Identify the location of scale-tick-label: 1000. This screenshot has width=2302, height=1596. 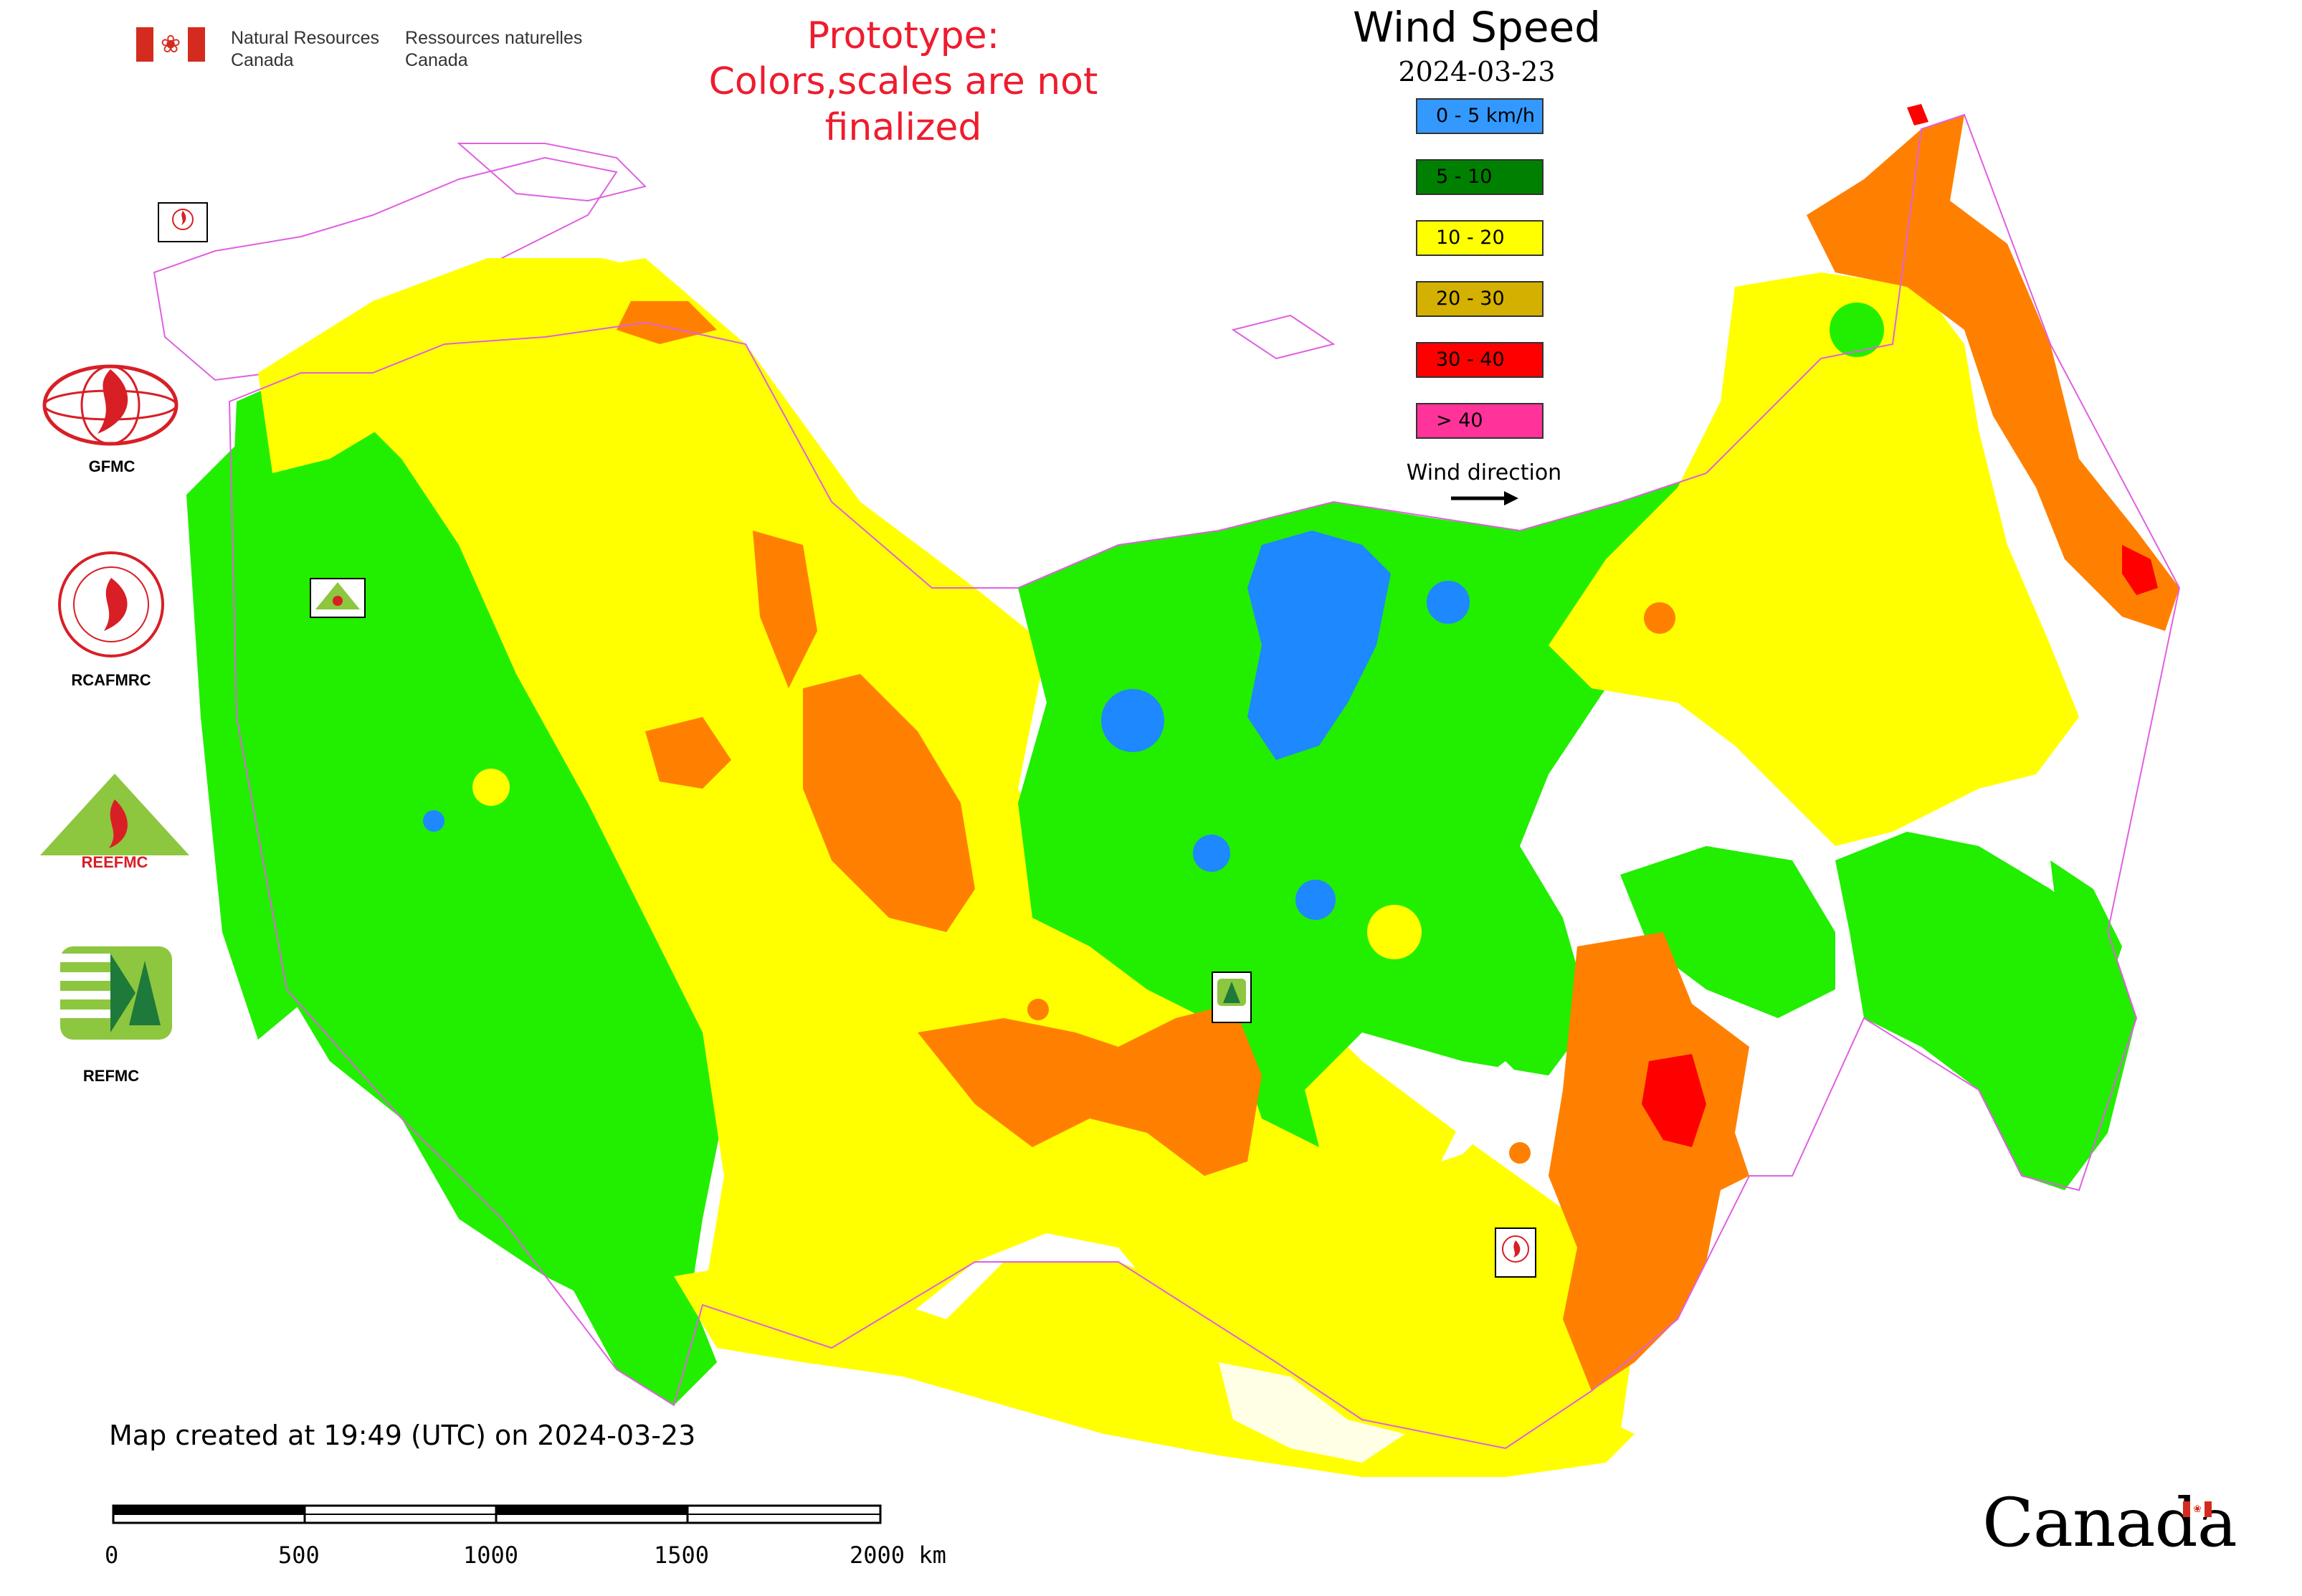
(491, 1555).